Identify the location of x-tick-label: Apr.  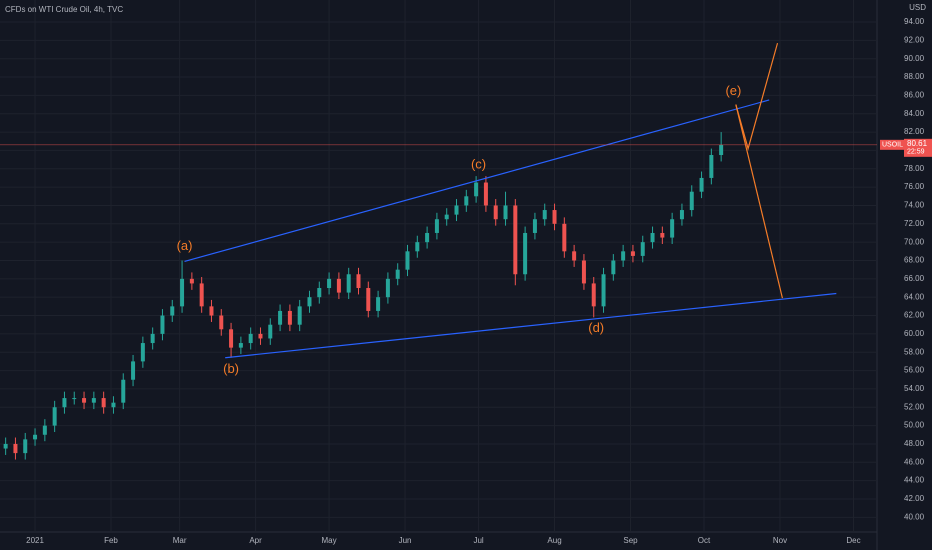
(255, 540).